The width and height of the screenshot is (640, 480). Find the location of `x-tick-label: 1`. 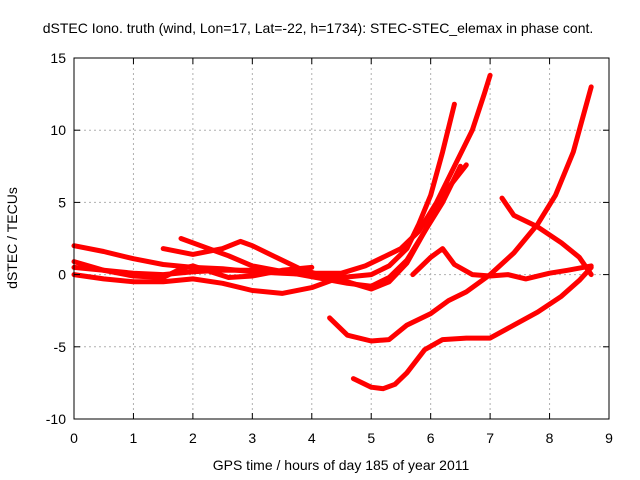

x-tick-label: 1 is located at coordinates (134, 438).